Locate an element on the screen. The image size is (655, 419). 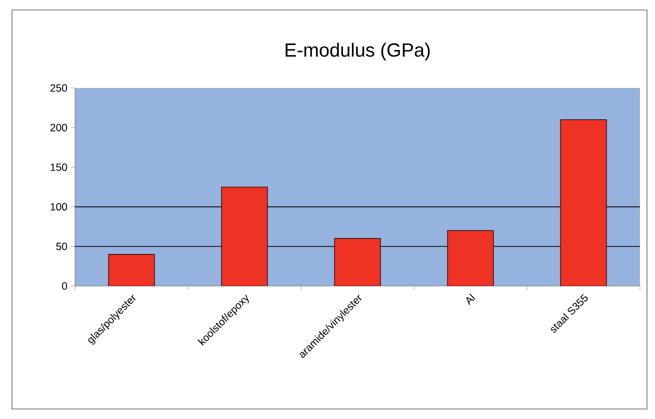
y-tick-label: 100 is located at coordinates (59, 207).